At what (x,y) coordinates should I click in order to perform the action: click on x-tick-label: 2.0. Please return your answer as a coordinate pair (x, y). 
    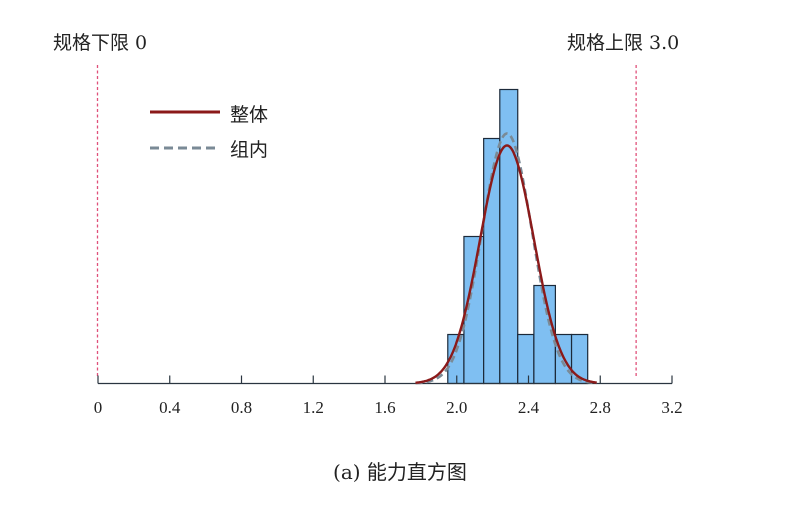
    Looking at the image, I should click on (456, 407).